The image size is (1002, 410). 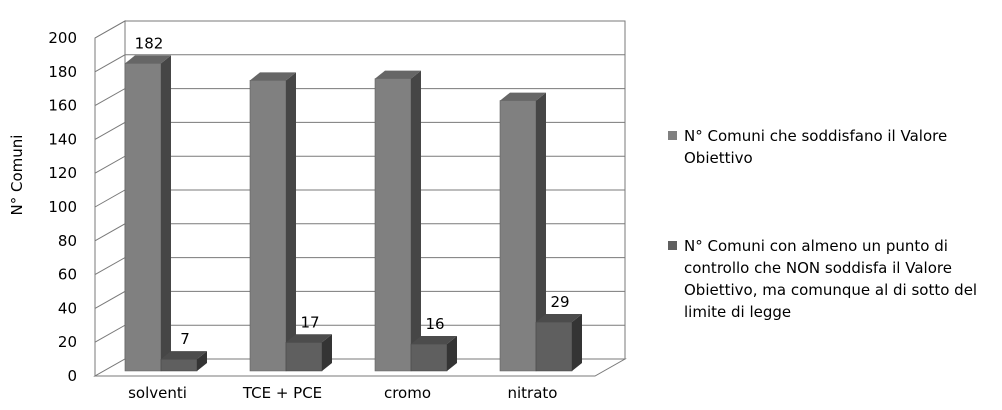 I want to click on y-tick-label: 20, so click(x=67, y=342).